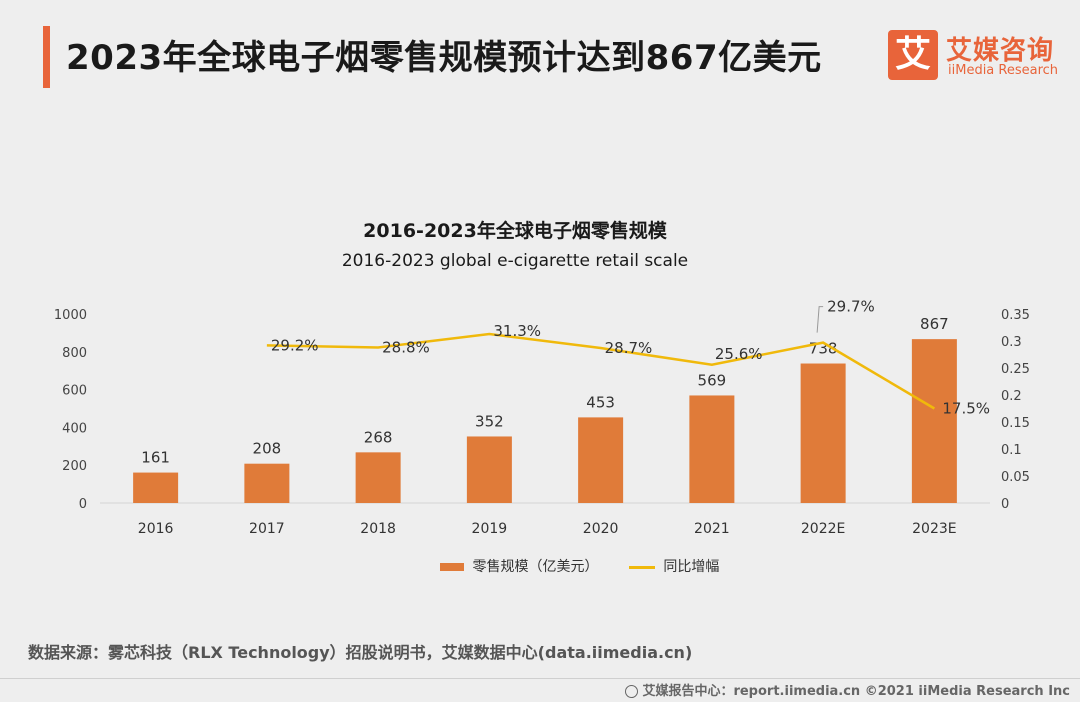  What do you see at coordinates (489, 421) in the screenshot?
I see `bar-value-label: 352` at bounding box center [489, 421].